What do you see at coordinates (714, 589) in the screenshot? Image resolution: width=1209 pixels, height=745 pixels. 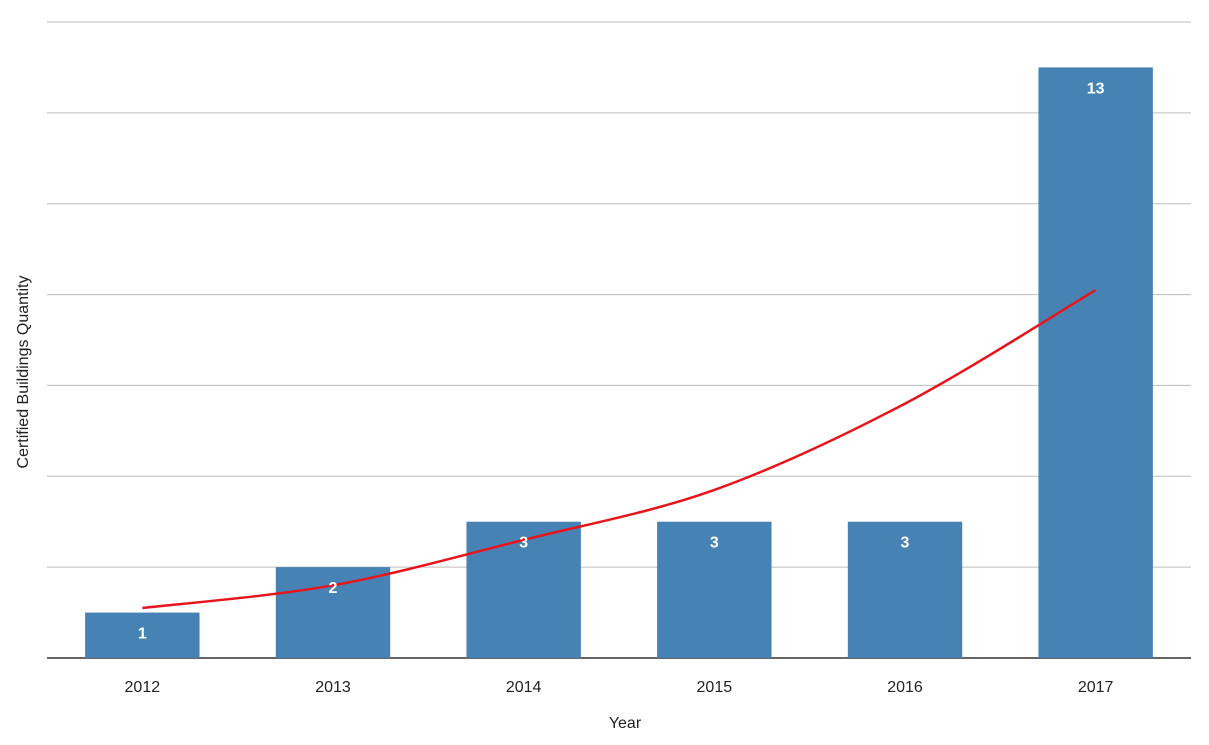 I see `bar-2015` at bounding box center [714, 589].